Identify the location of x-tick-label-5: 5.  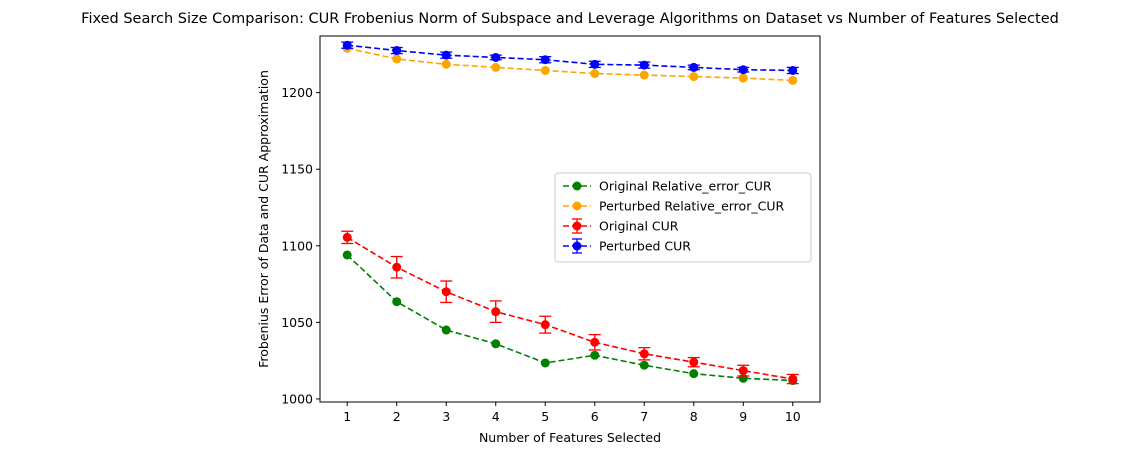
(545, 416).